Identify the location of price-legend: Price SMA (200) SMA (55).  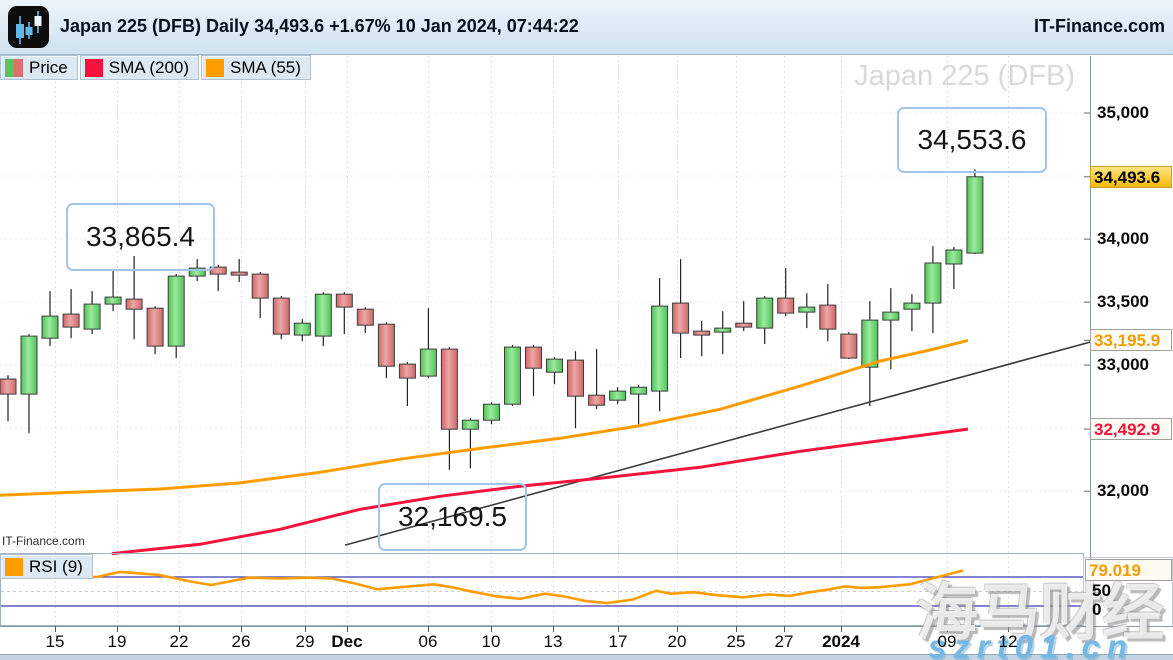
(155, 67).